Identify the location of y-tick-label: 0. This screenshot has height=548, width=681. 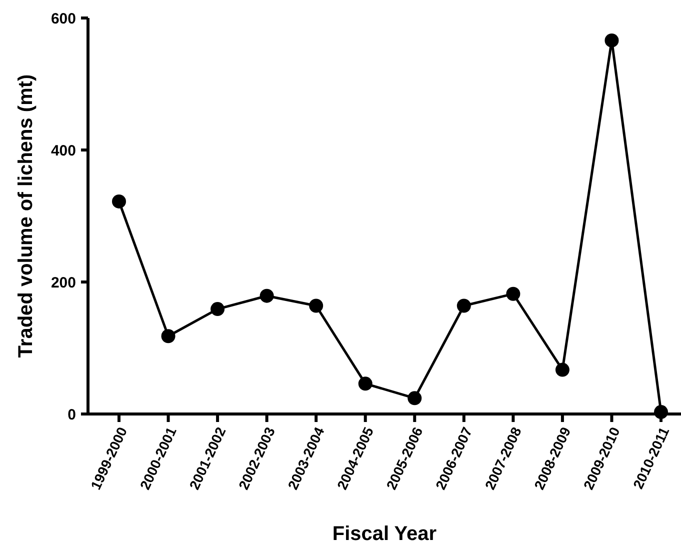
(72, 415).